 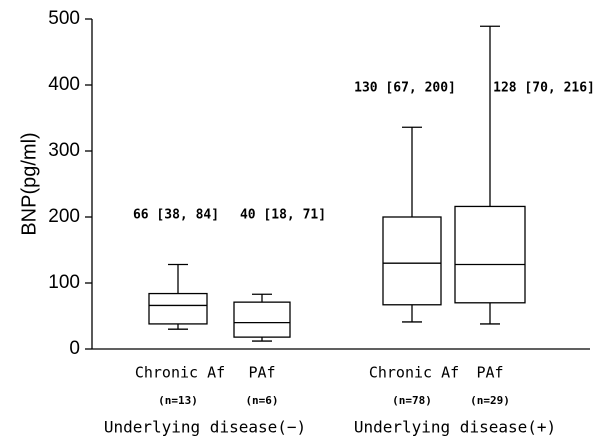 What do you see at coordinates (64, 84) in the screenshot?
I see `y-tick-label: 400` at bounding box center [64, 84].